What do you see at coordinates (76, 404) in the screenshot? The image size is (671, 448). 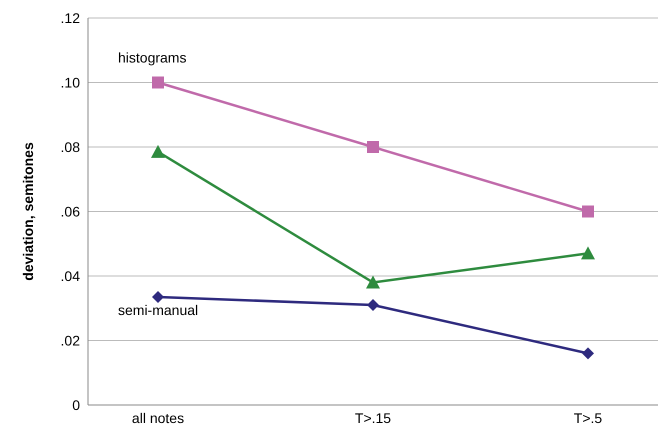 I see `y-tick-label: 0` at bounding box center [76, 404].